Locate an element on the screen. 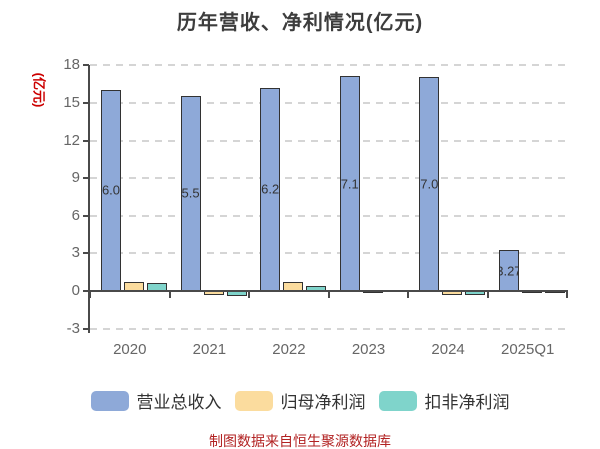  bar-value-label-total-revenue-2024: 17.06 is located at coordinates (429, 184).